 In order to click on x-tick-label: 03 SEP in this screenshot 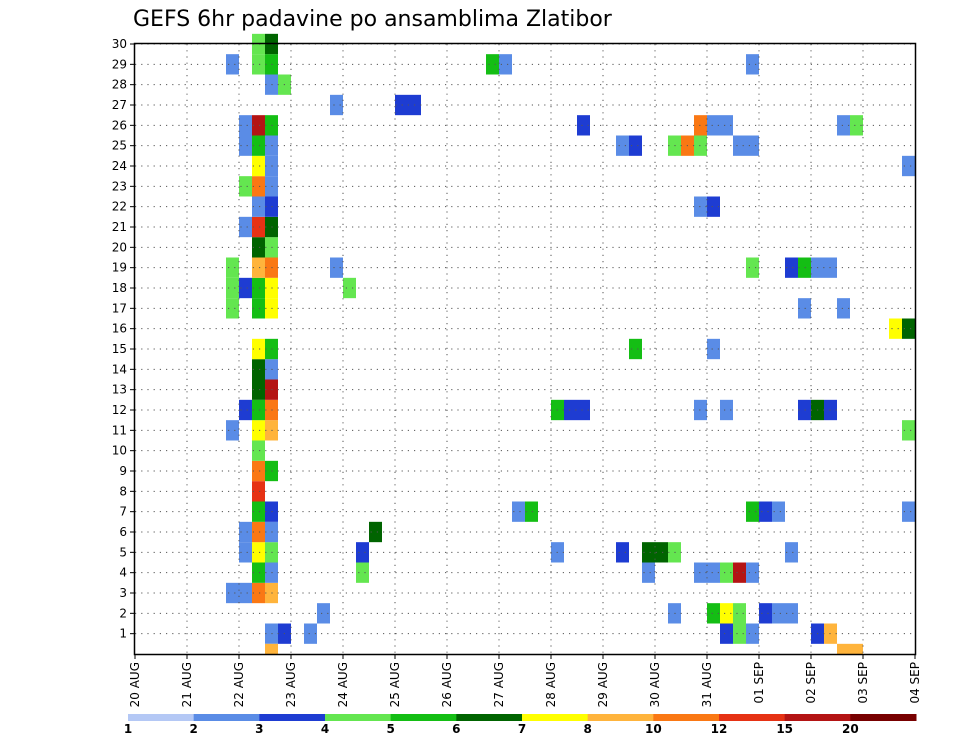, I will do `click(863, 683)`.